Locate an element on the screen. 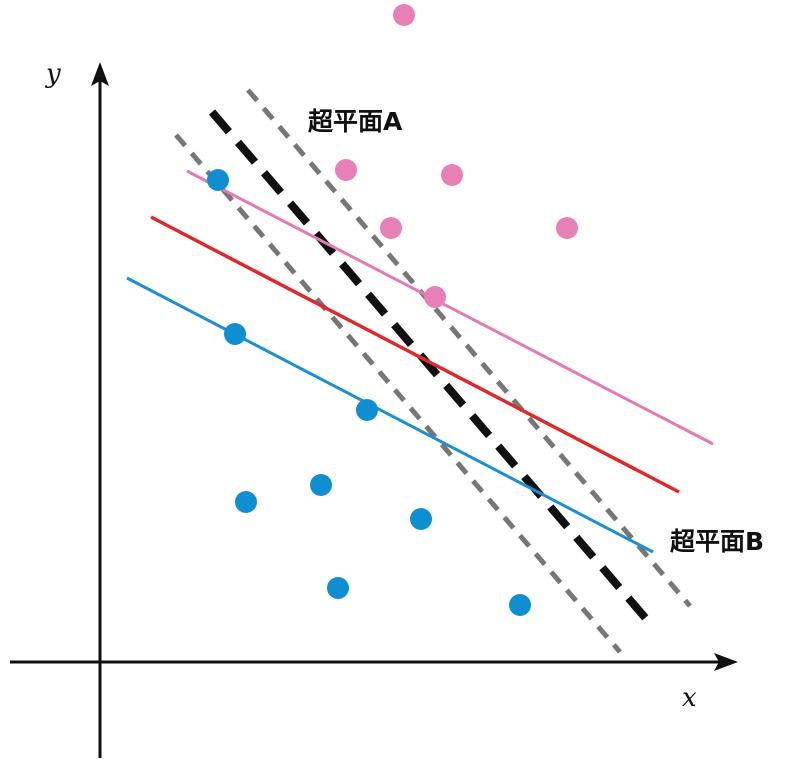 The height and width of the screenshot is (765, 794). hyperplane-a-label: 超平面A is located at coordinates (355, 121).